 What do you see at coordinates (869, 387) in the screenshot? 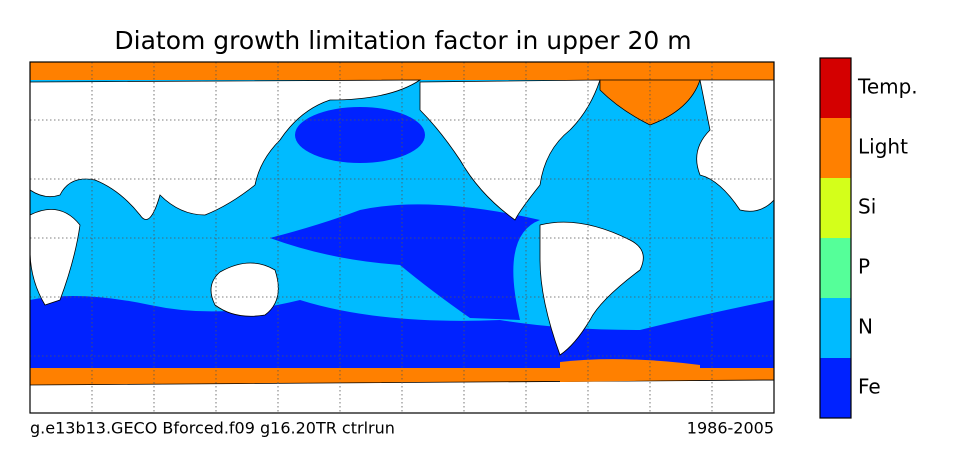
I see `colorbar-label: Fe` at bounding box center [869, 387].